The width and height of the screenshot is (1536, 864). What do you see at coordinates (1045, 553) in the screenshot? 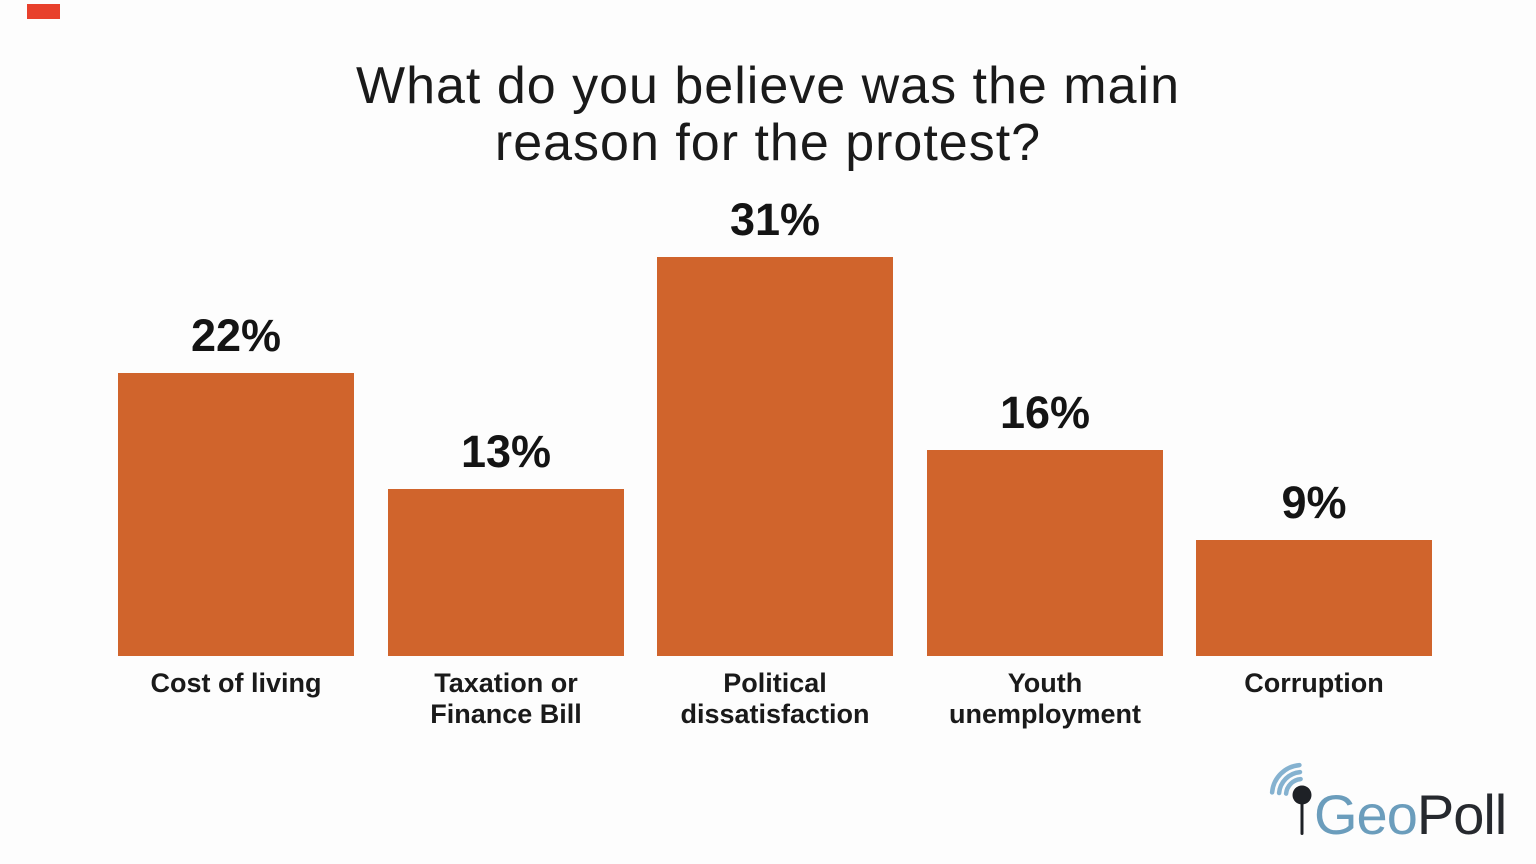
I see `bar-youth-unemployment` at bounding box center [1045, 553].